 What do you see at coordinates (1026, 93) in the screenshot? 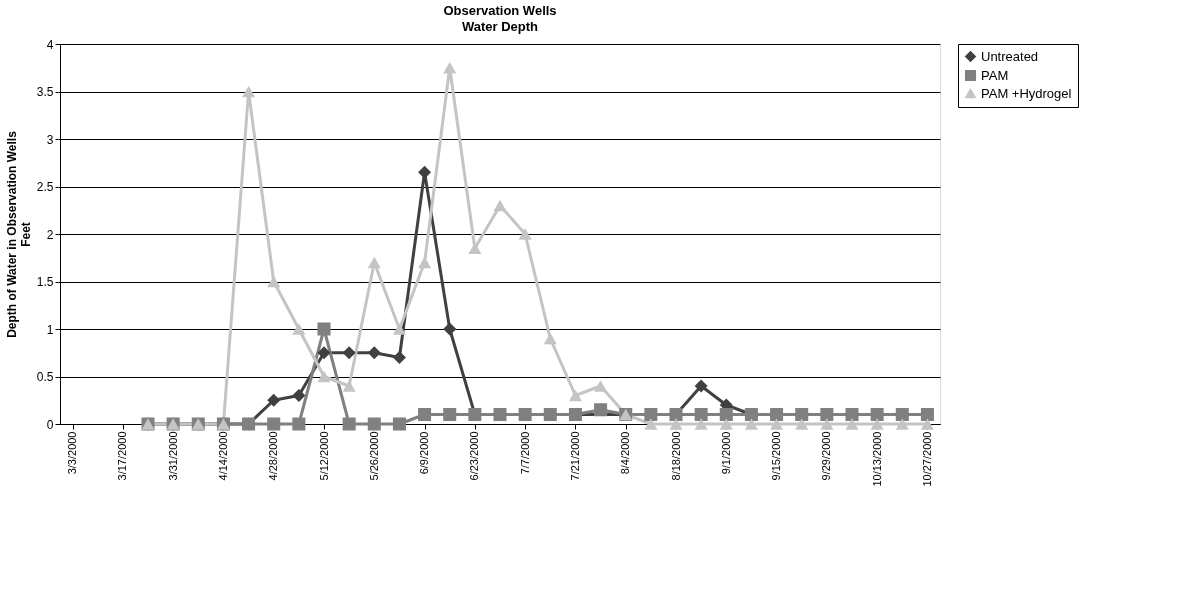
I see `legend-label: PAM +Hydrogel` at bounding box center [1026, 93].